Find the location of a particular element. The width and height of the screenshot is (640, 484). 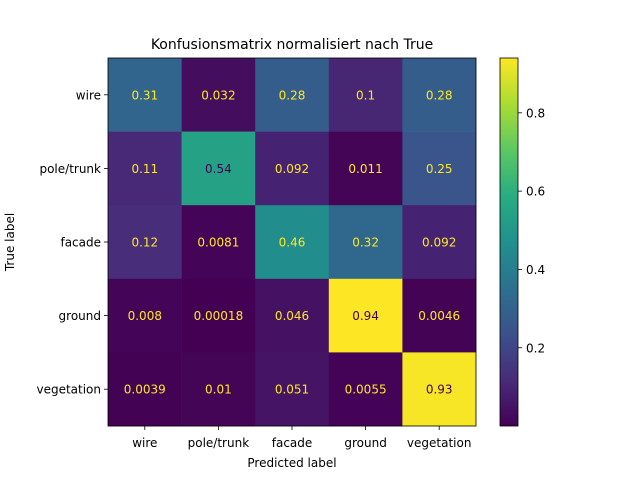

x-axis-ticks: wire pole/trunk facade ground vegetation is located at coordinates (301, 438).